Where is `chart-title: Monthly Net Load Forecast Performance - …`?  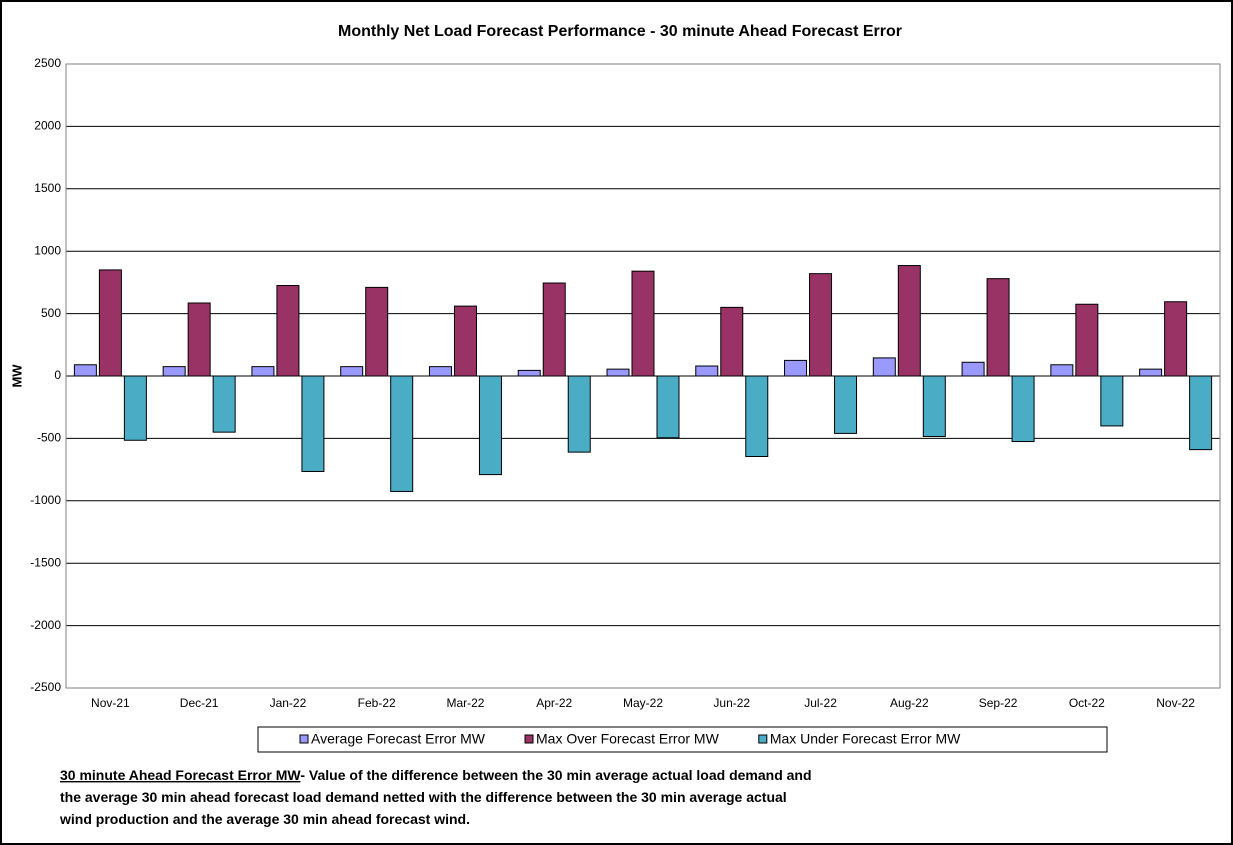
chart-title: Monthly Net Load Forecast Performance - … is located at coordinates (620, 31).